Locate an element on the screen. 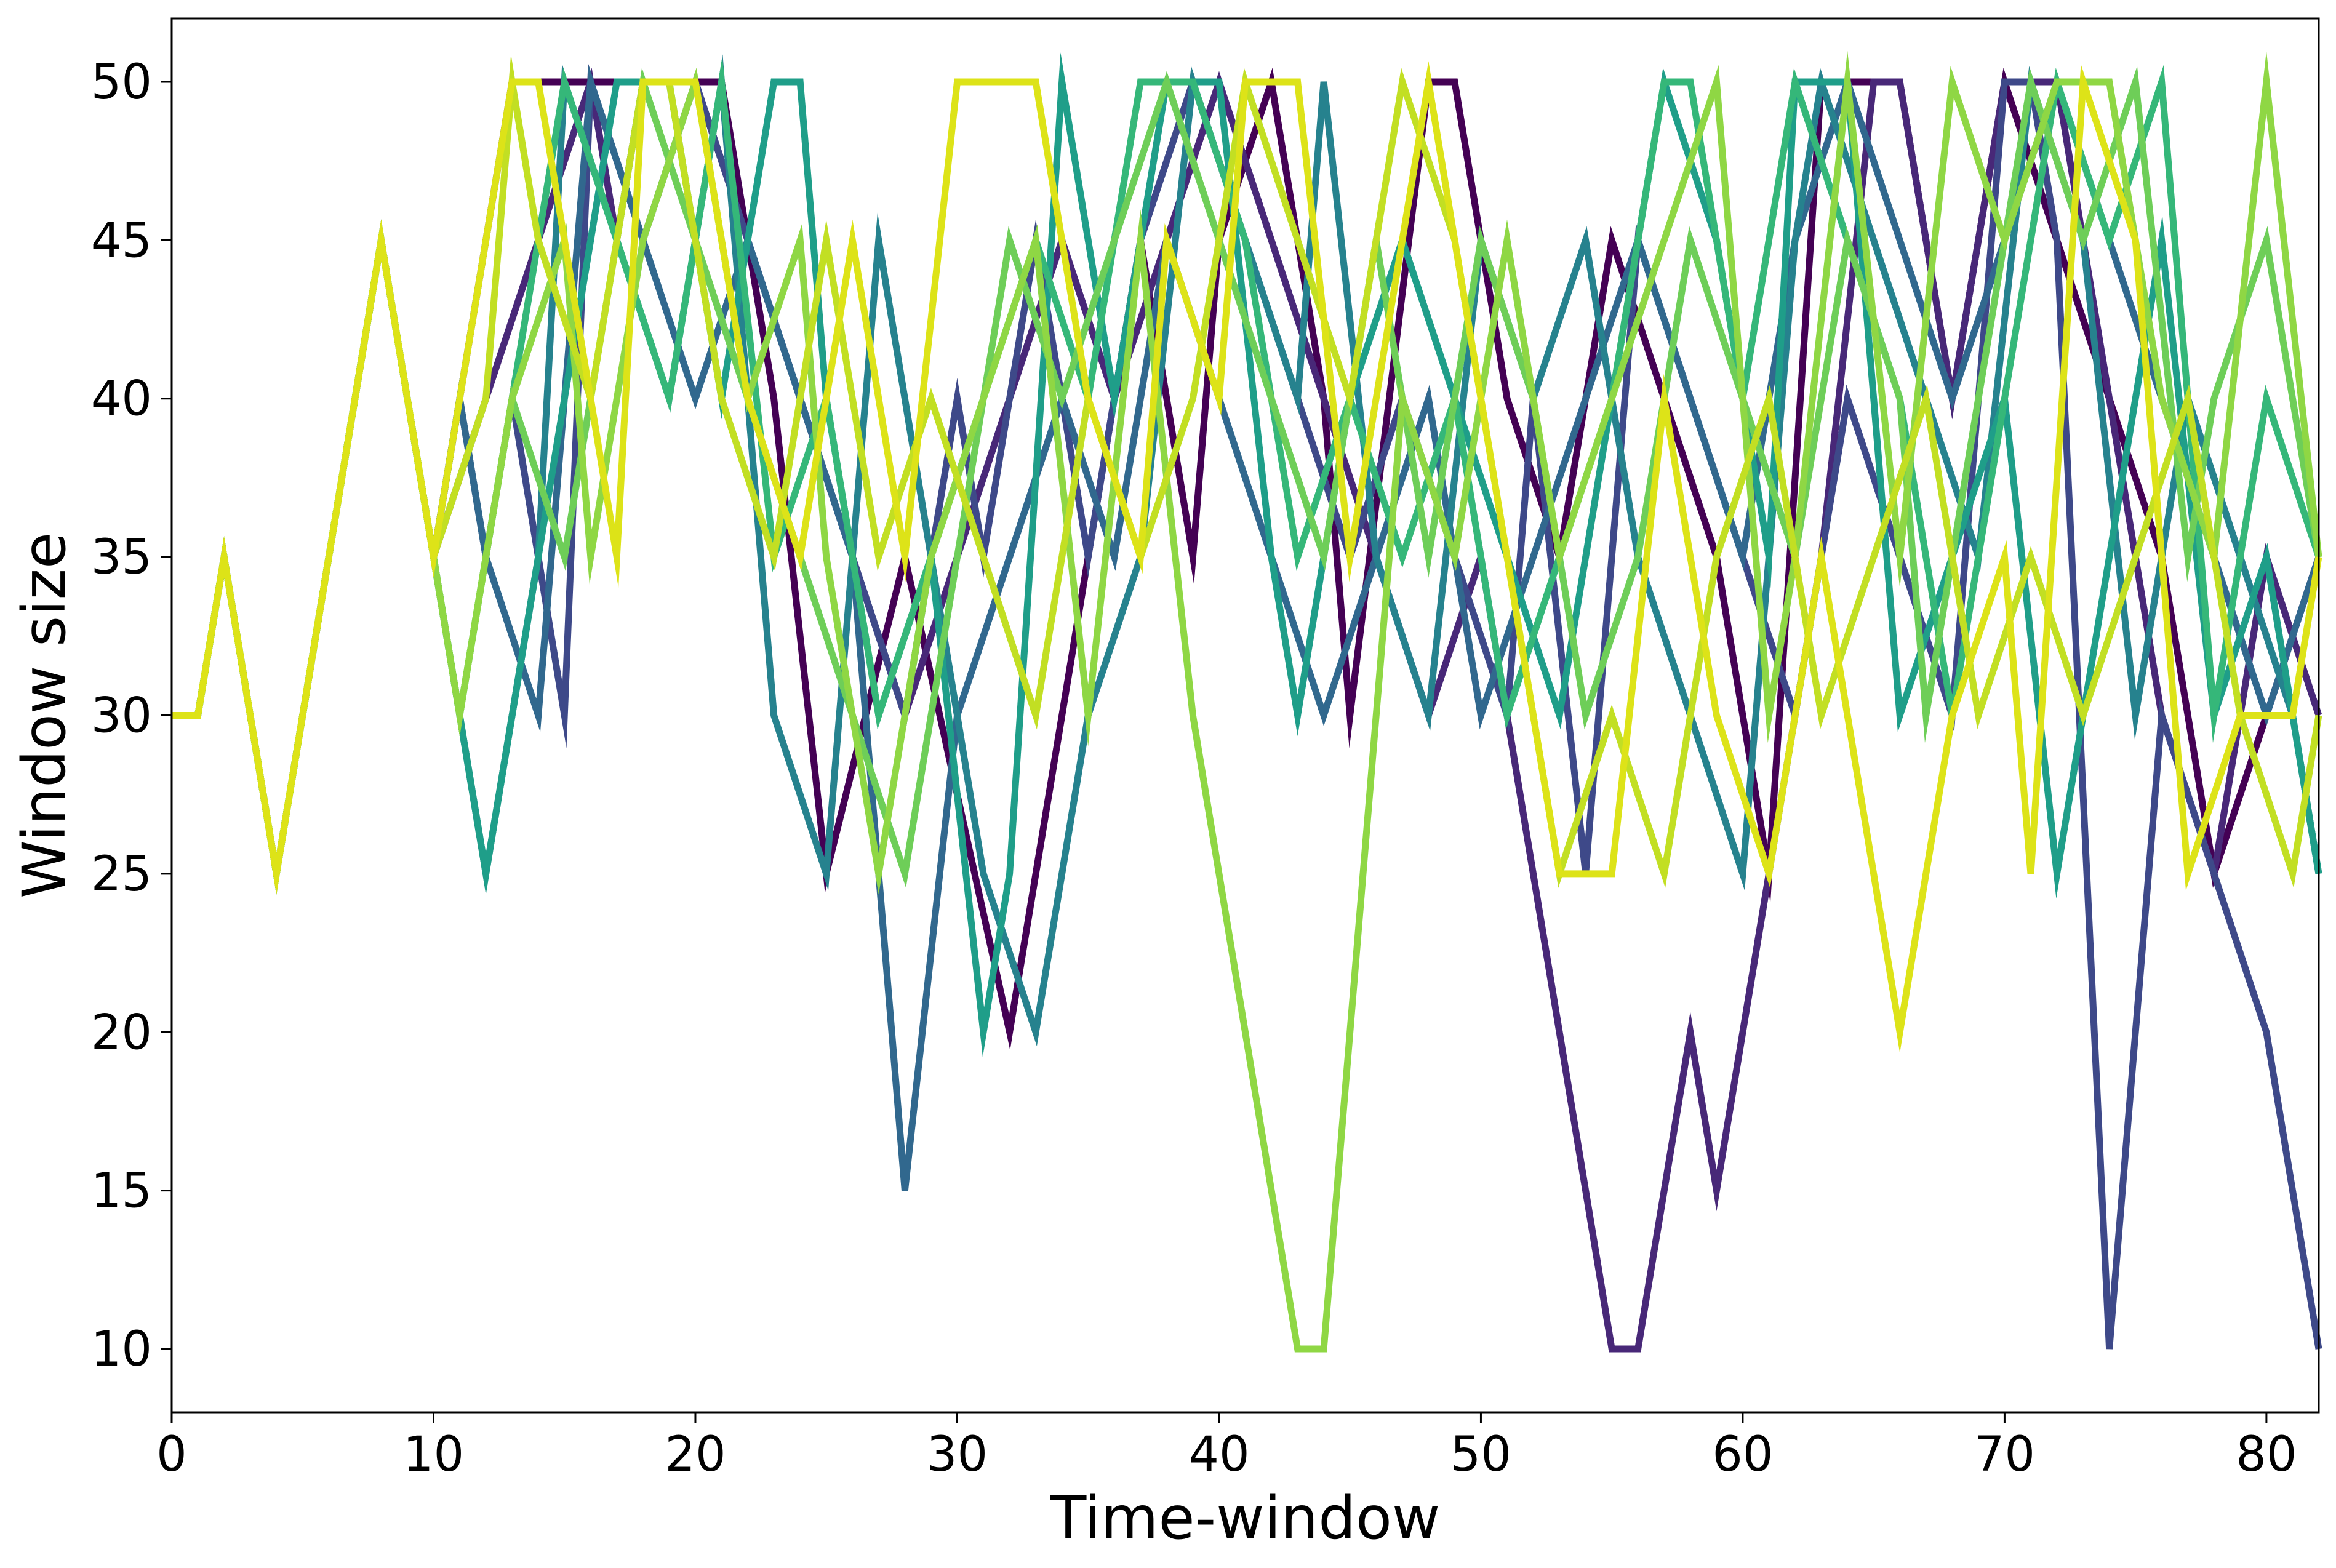 Image resolution: width=2336 pixels, height=1568 pixels. x-tick-label: 80 is located at coordinates (2266, 1454).